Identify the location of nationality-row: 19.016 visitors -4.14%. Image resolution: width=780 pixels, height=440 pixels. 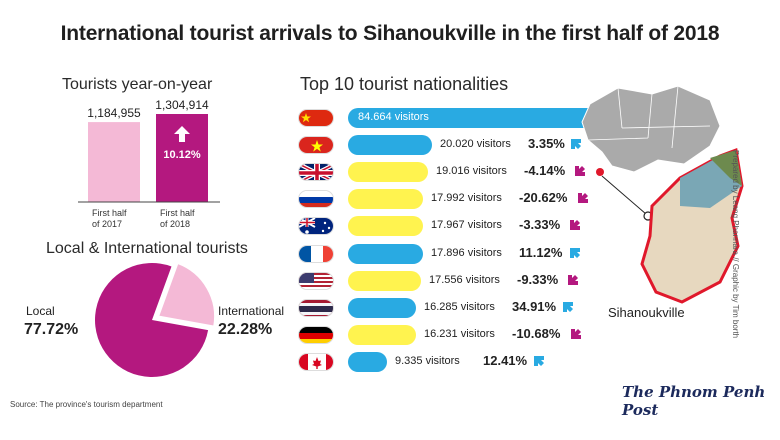
(508, 172).